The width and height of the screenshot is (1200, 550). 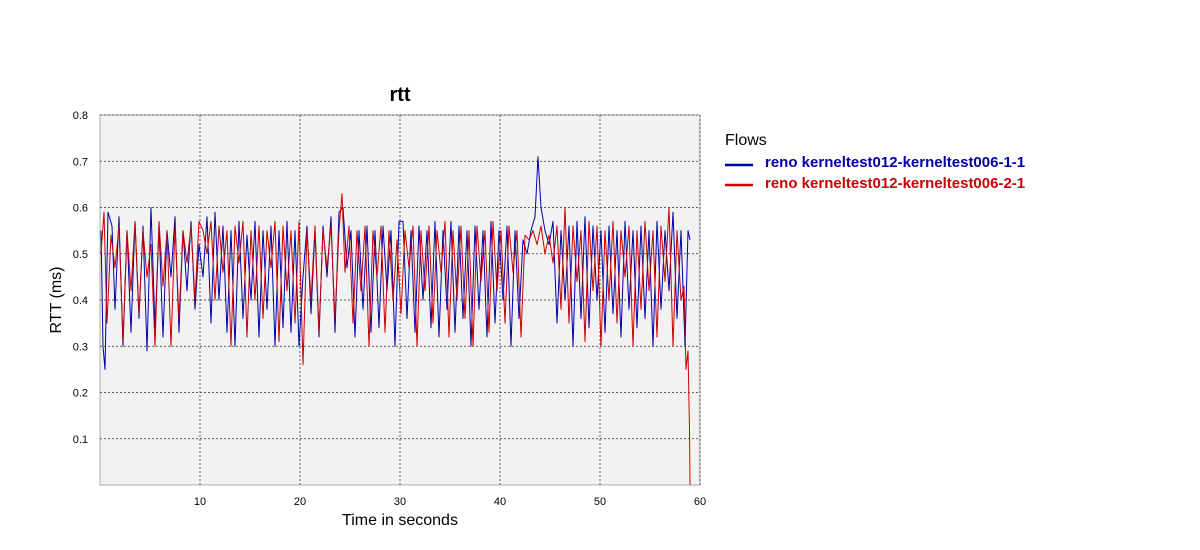 I want to click on y-tick-label: 0.4, so click(x=80, y=301).